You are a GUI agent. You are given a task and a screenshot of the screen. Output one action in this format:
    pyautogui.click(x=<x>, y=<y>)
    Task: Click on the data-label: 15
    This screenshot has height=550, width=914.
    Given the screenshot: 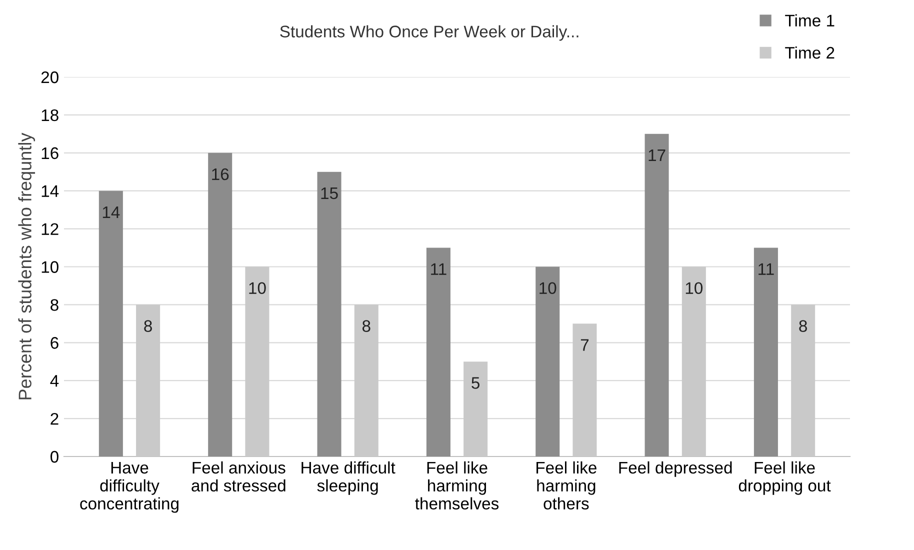 What is the action you would take?
    pyautogui.click(x=329, y=194)
    